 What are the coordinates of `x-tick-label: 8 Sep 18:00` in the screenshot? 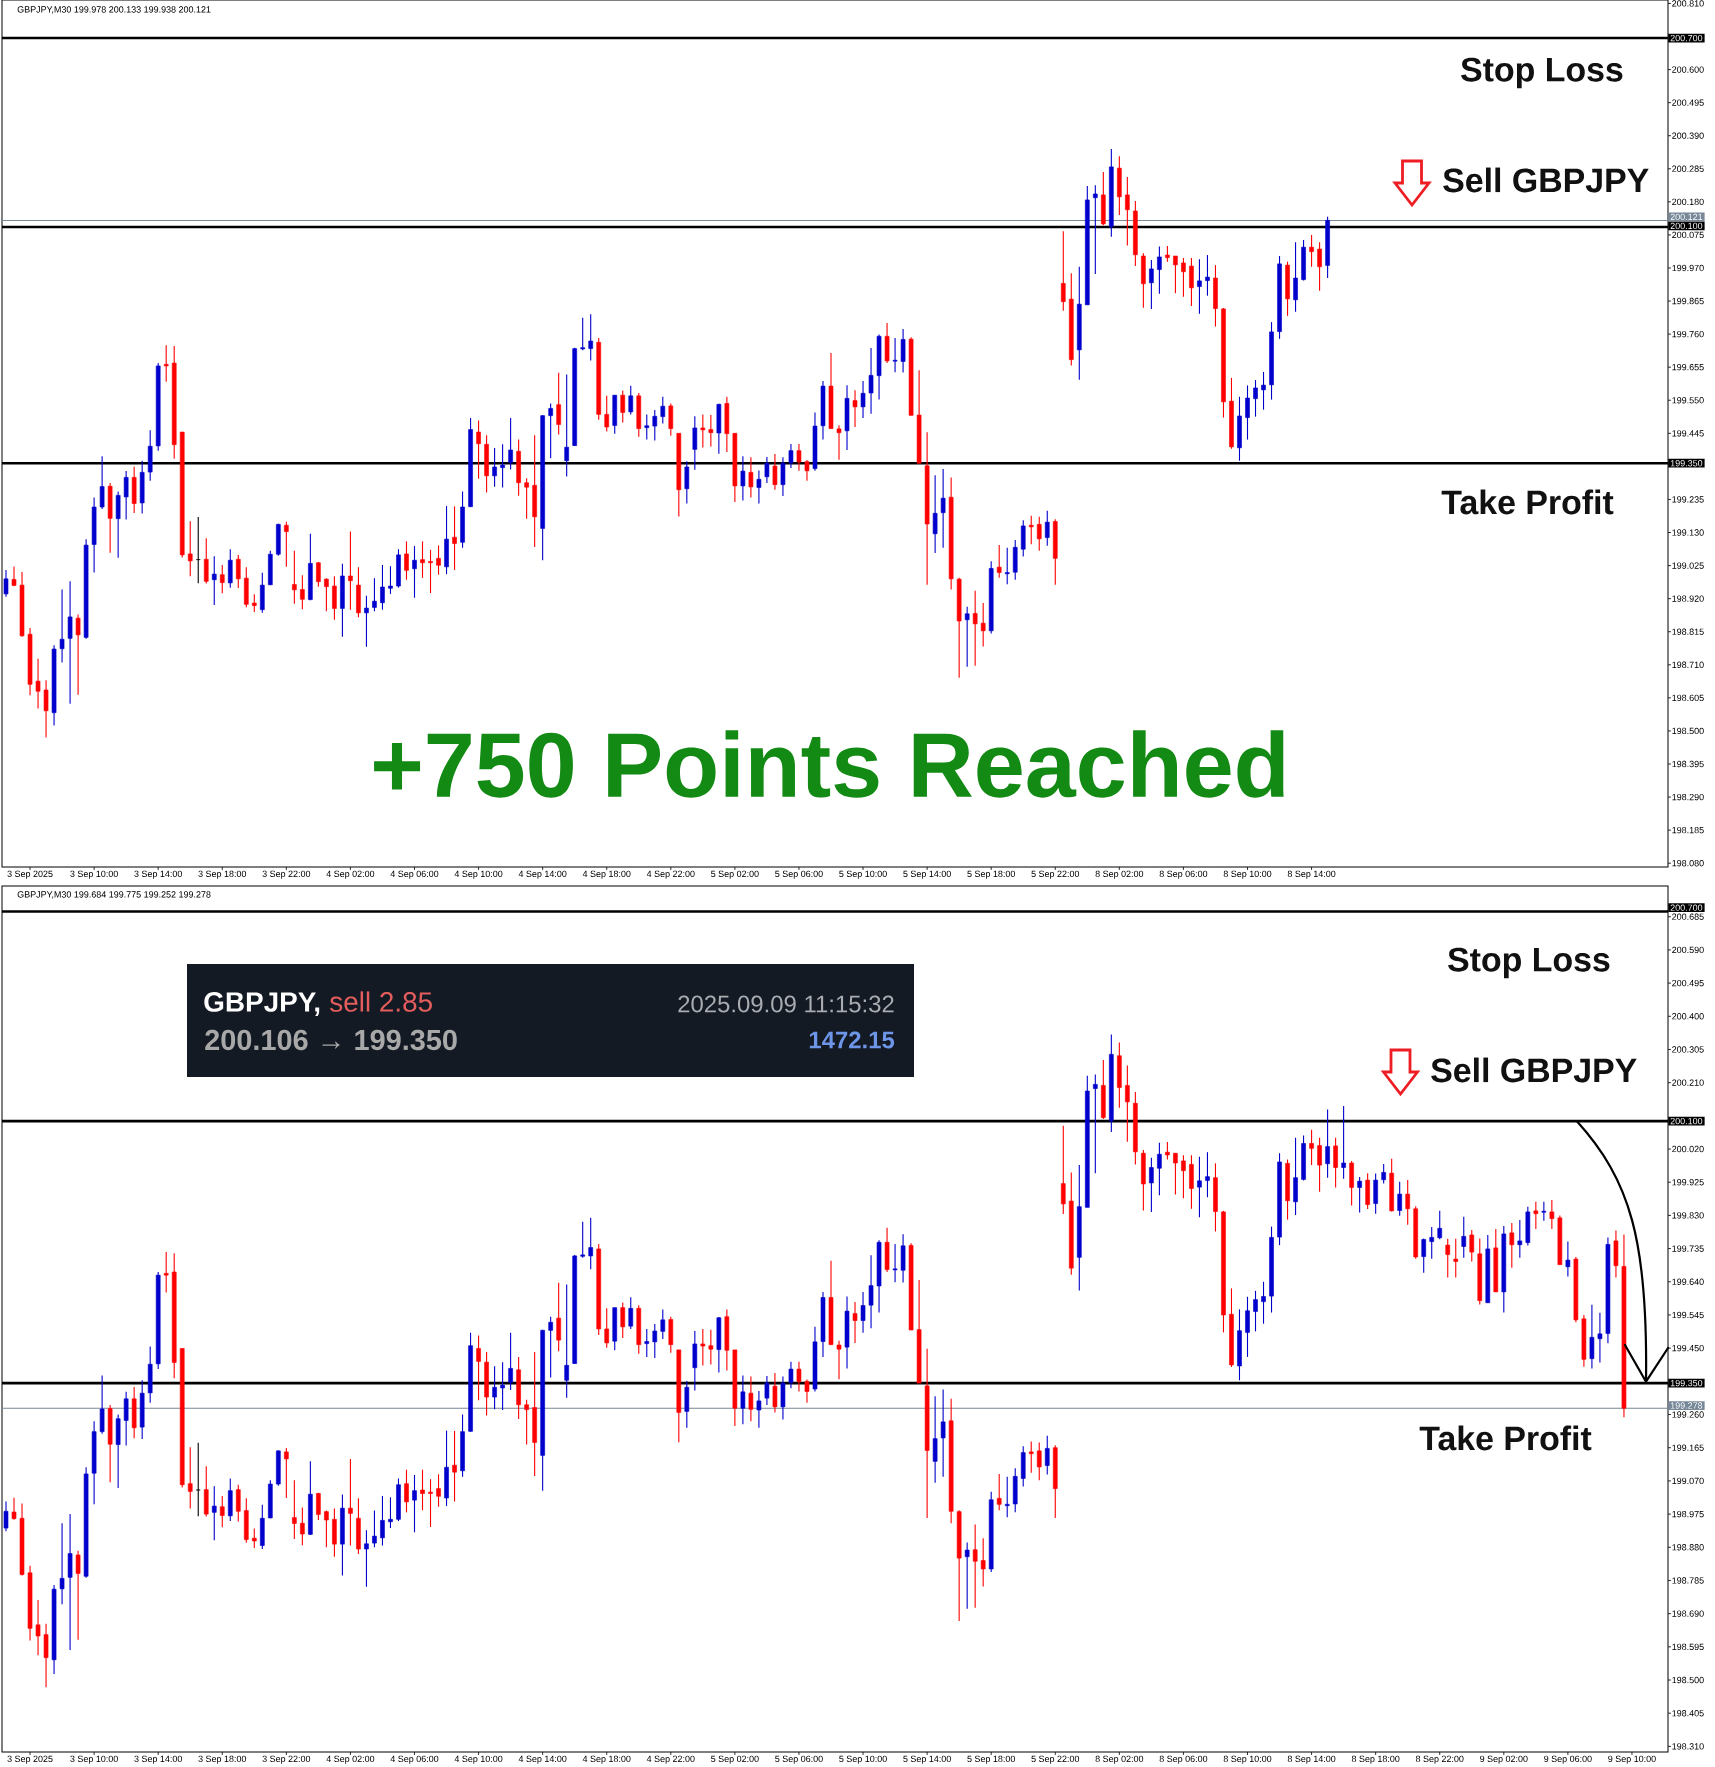 It's located at (1375, 1759).